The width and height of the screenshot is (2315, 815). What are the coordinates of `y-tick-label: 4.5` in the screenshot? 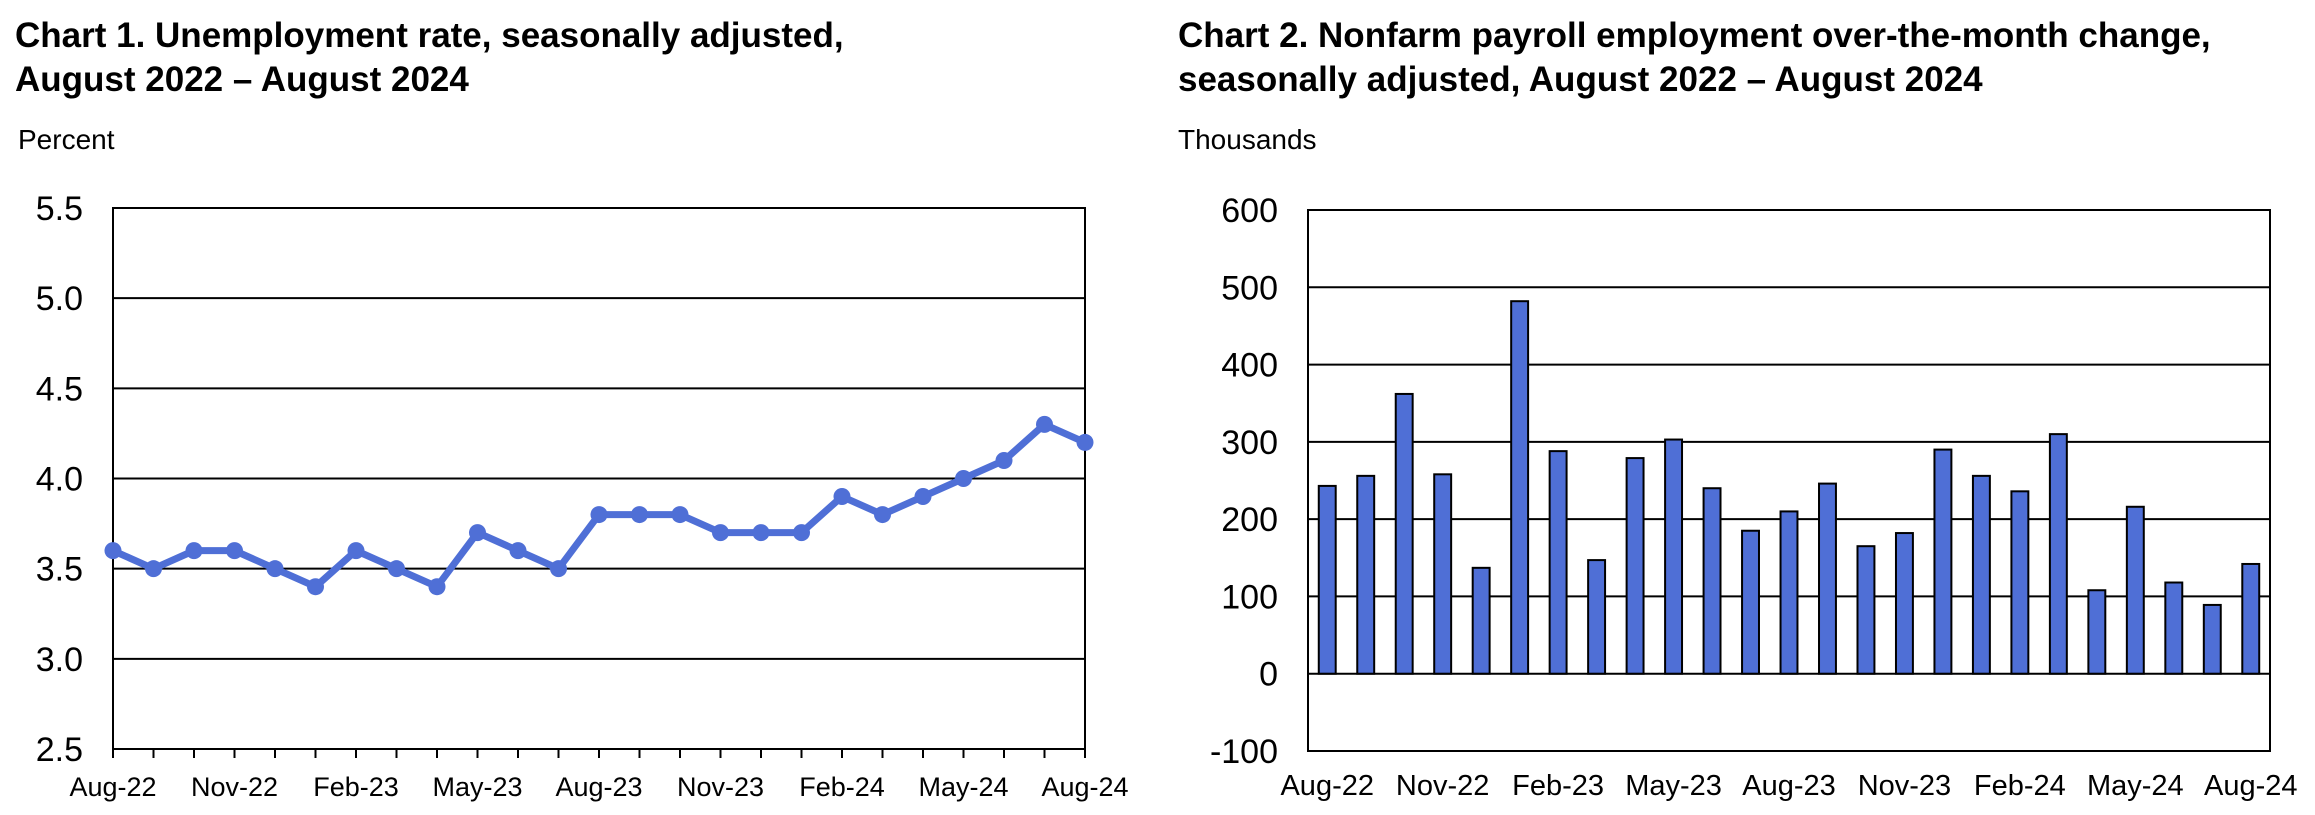 It's located at (59, 389).